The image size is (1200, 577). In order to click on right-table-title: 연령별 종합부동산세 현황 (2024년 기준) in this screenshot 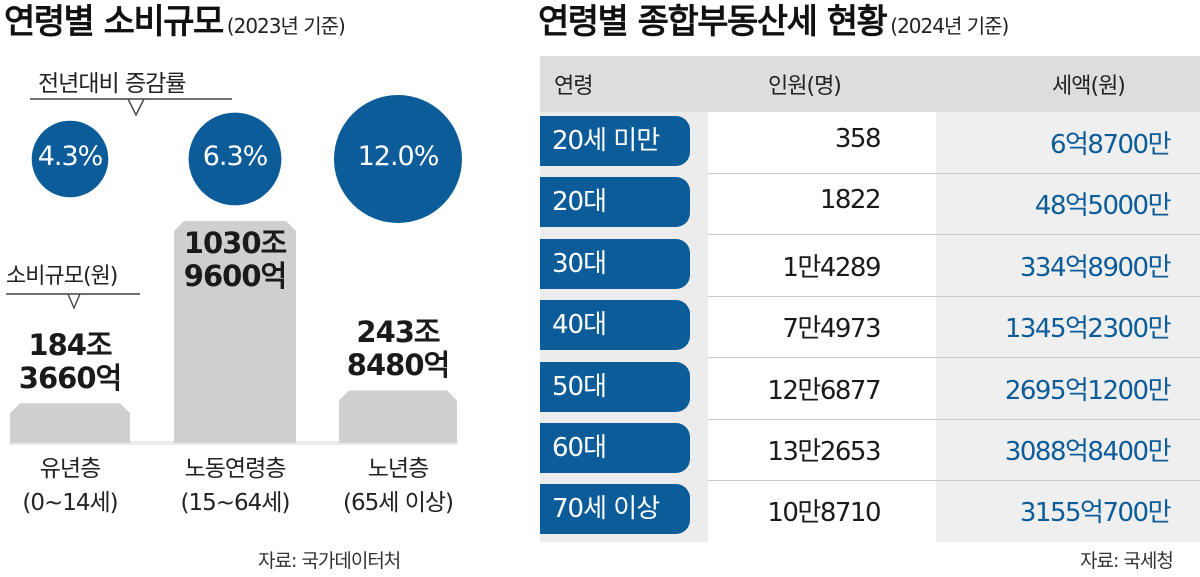, I will do `click(773, 24)`.